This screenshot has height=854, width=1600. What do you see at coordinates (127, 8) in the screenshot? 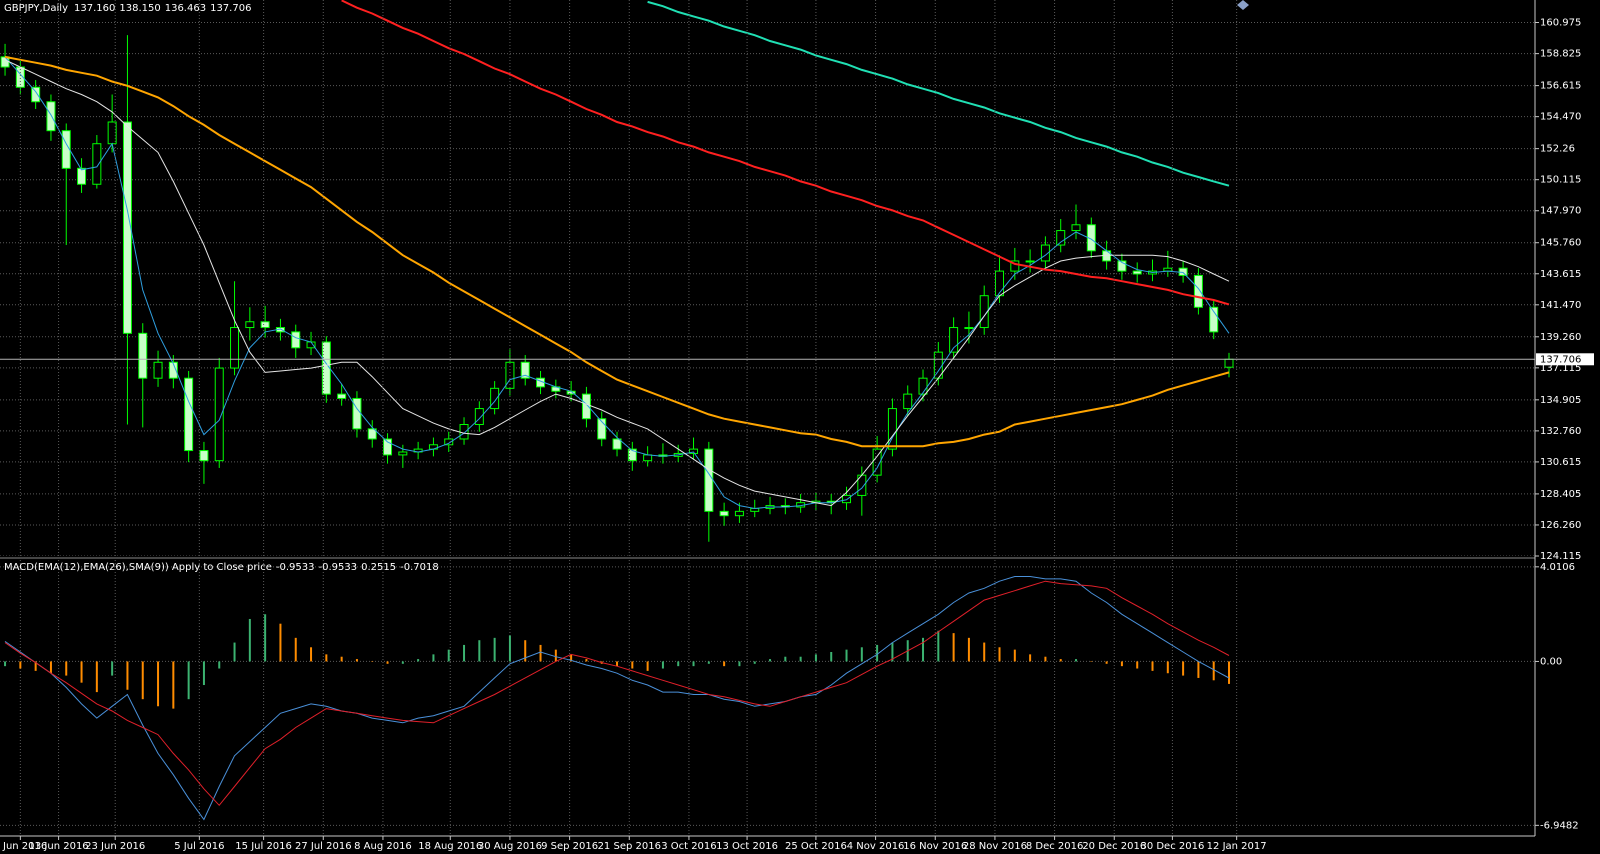
I see `symbol-header: GBPJPY,Daily 137.160 138.150 136.463 137.706` at bounding box center [127, 8].